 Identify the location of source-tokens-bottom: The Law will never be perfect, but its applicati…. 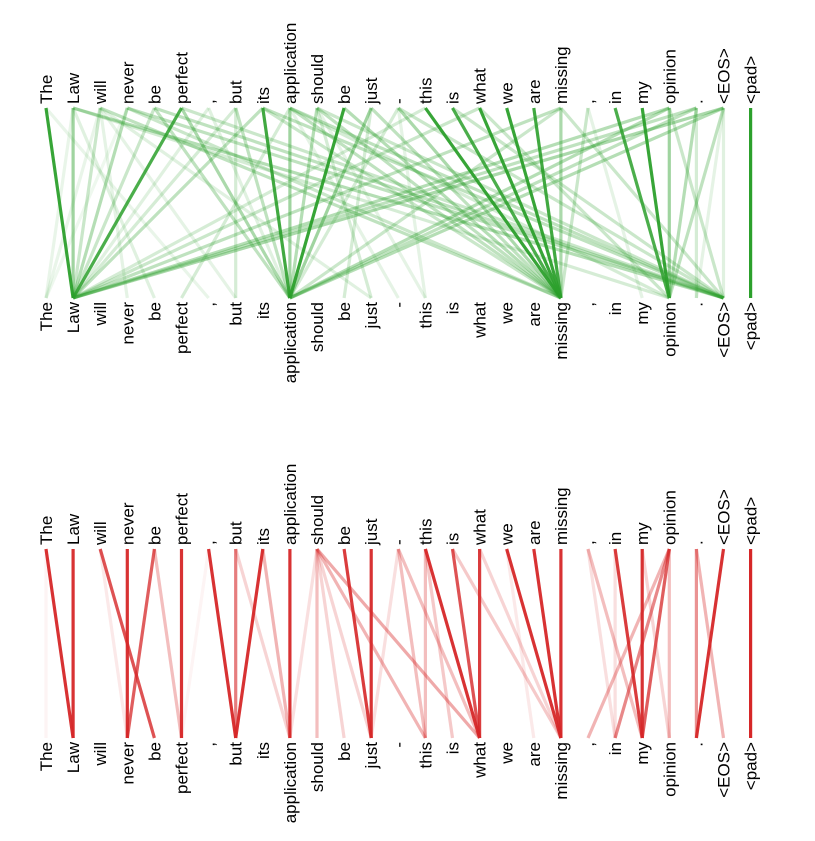
(399, 505).